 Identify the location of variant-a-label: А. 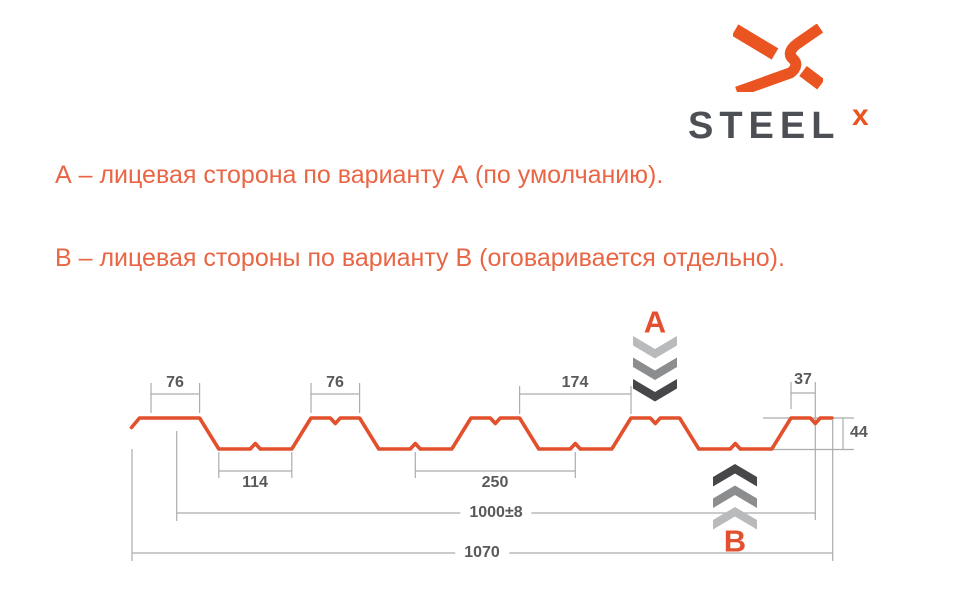
(655, 322).